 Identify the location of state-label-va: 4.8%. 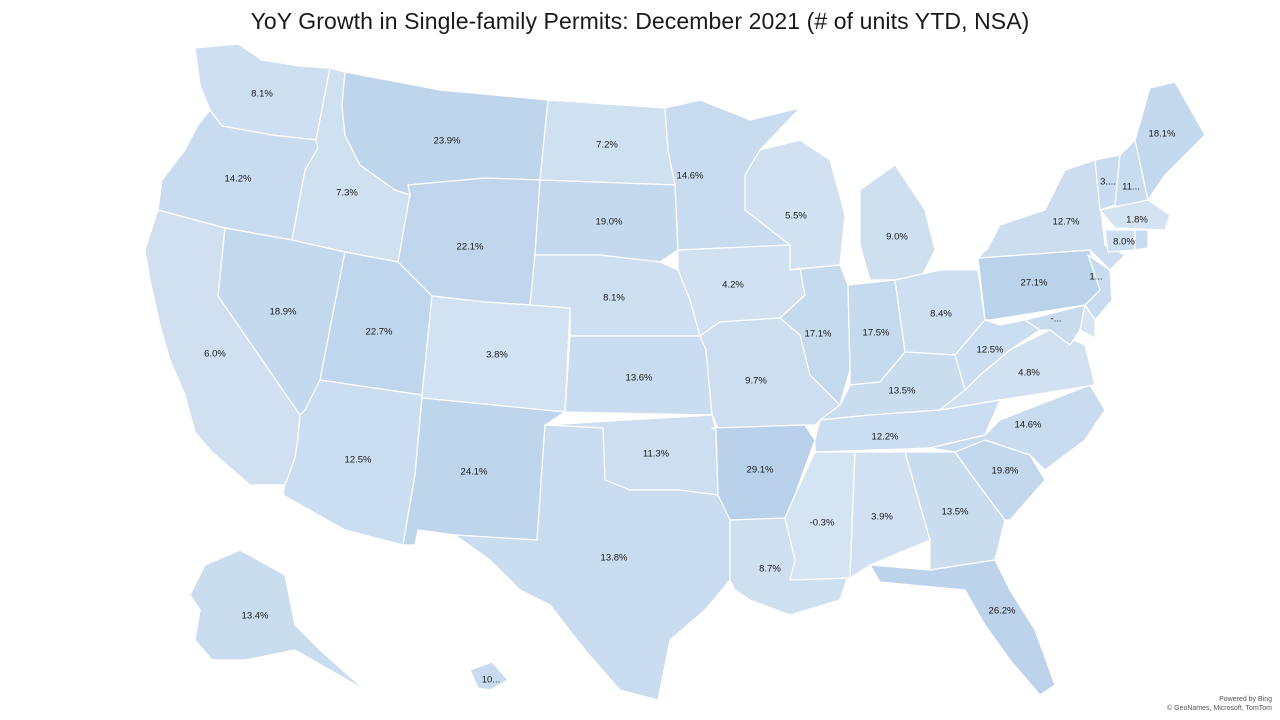
(1029, 373).